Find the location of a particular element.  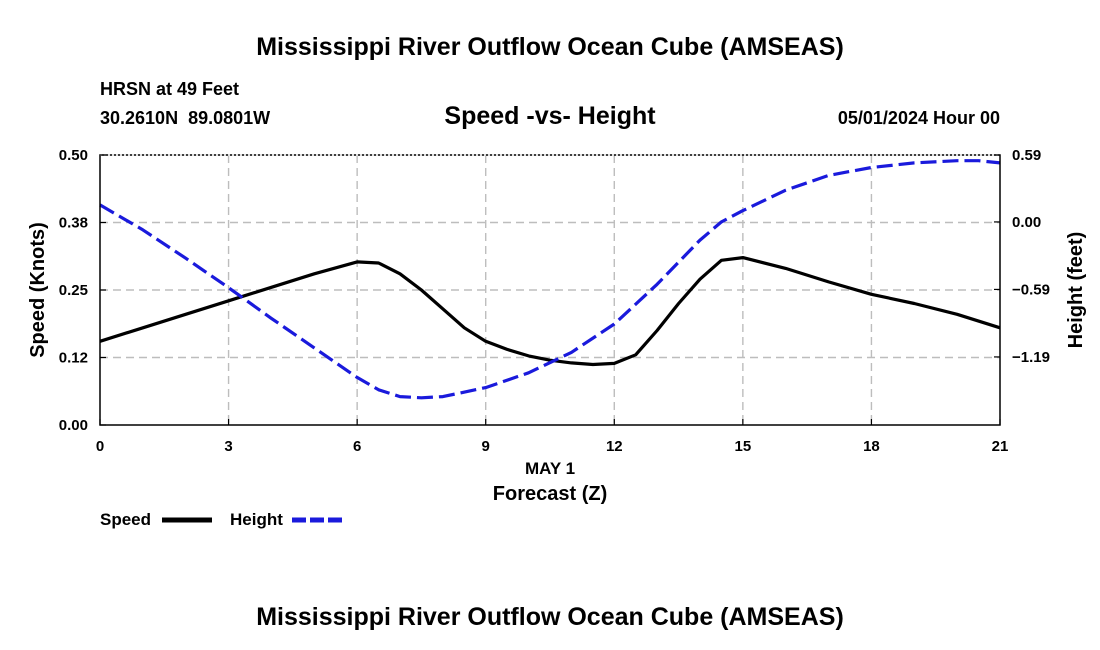

x-tick-label: 6 is located at coordinates (357, 446).